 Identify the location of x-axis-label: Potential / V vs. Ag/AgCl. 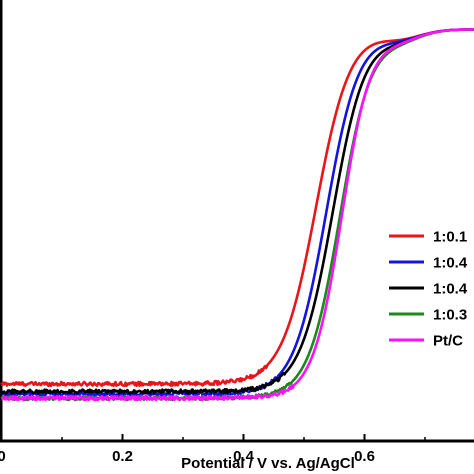
(268, 463).